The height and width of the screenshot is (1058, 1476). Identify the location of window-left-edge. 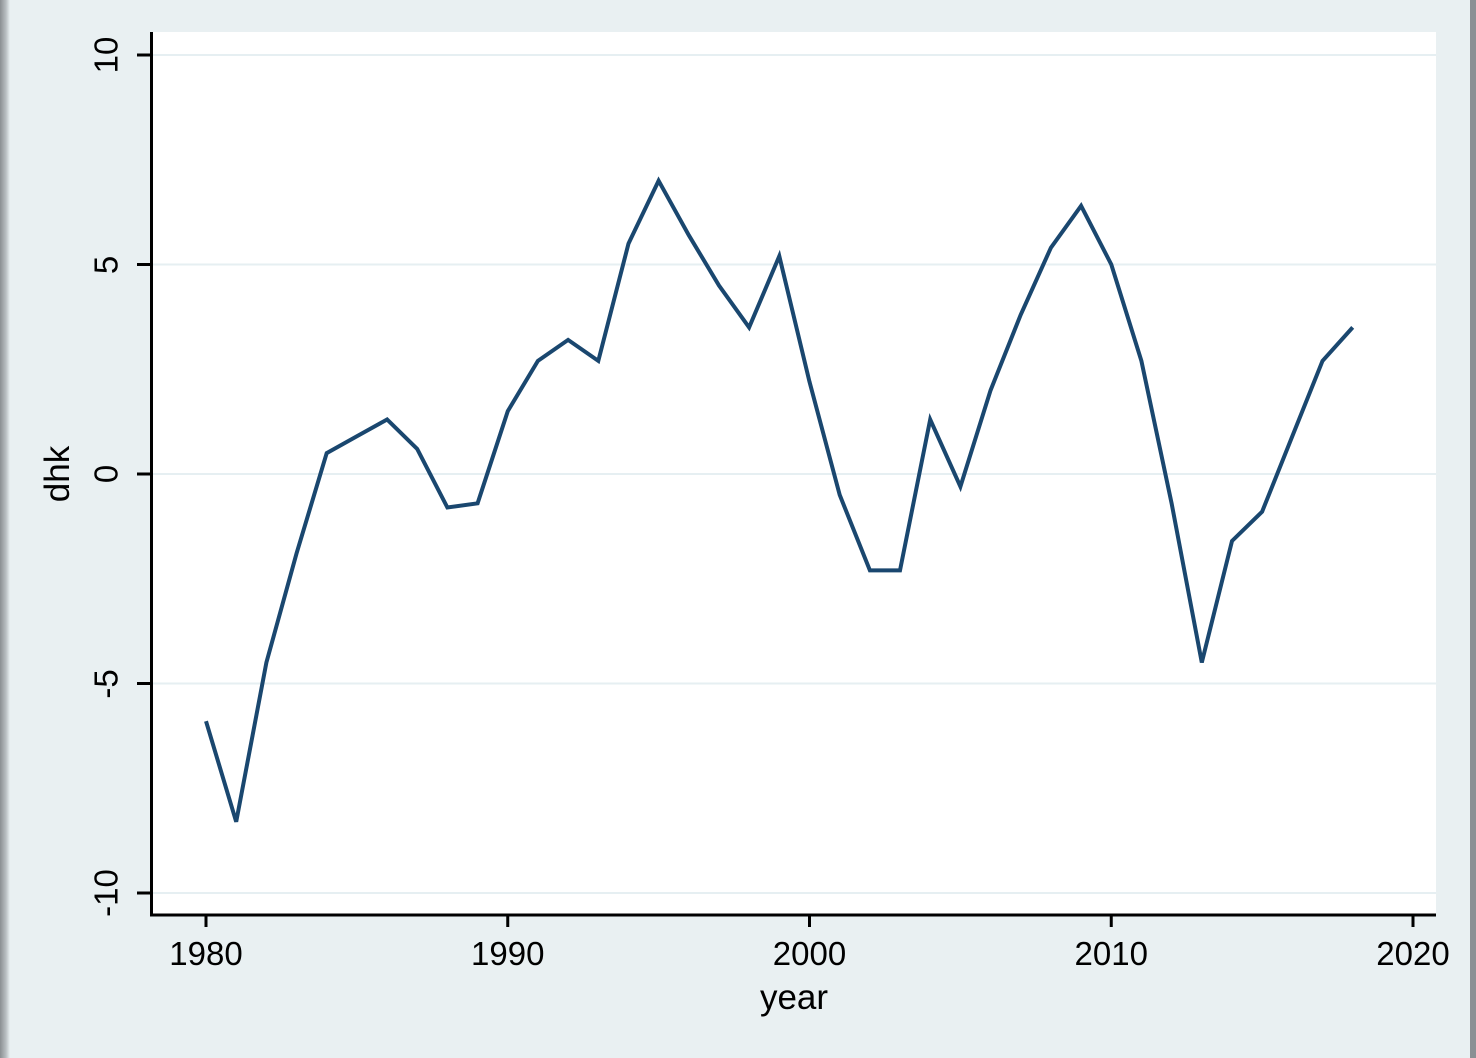
(5, 529).